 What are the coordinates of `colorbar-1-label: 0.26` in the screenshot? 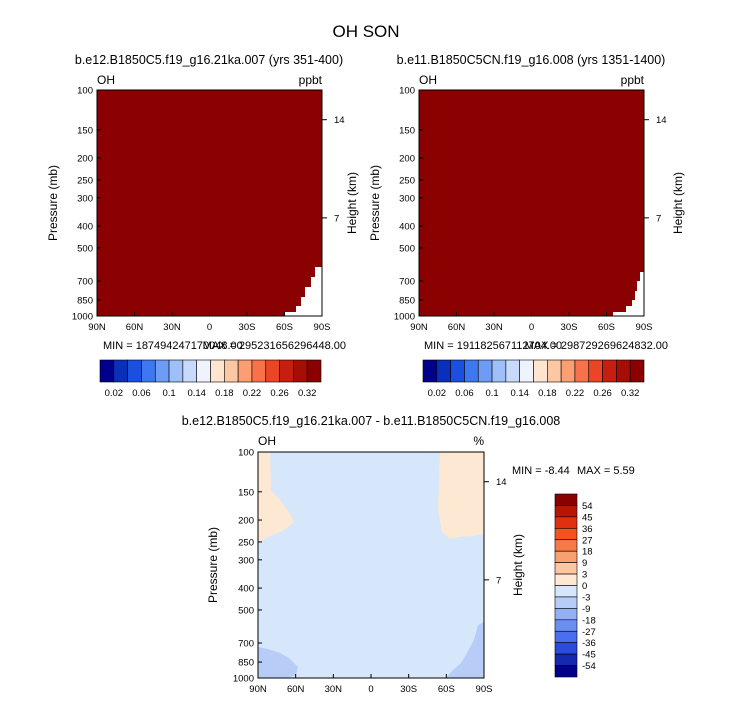 It's located at (279, 393).